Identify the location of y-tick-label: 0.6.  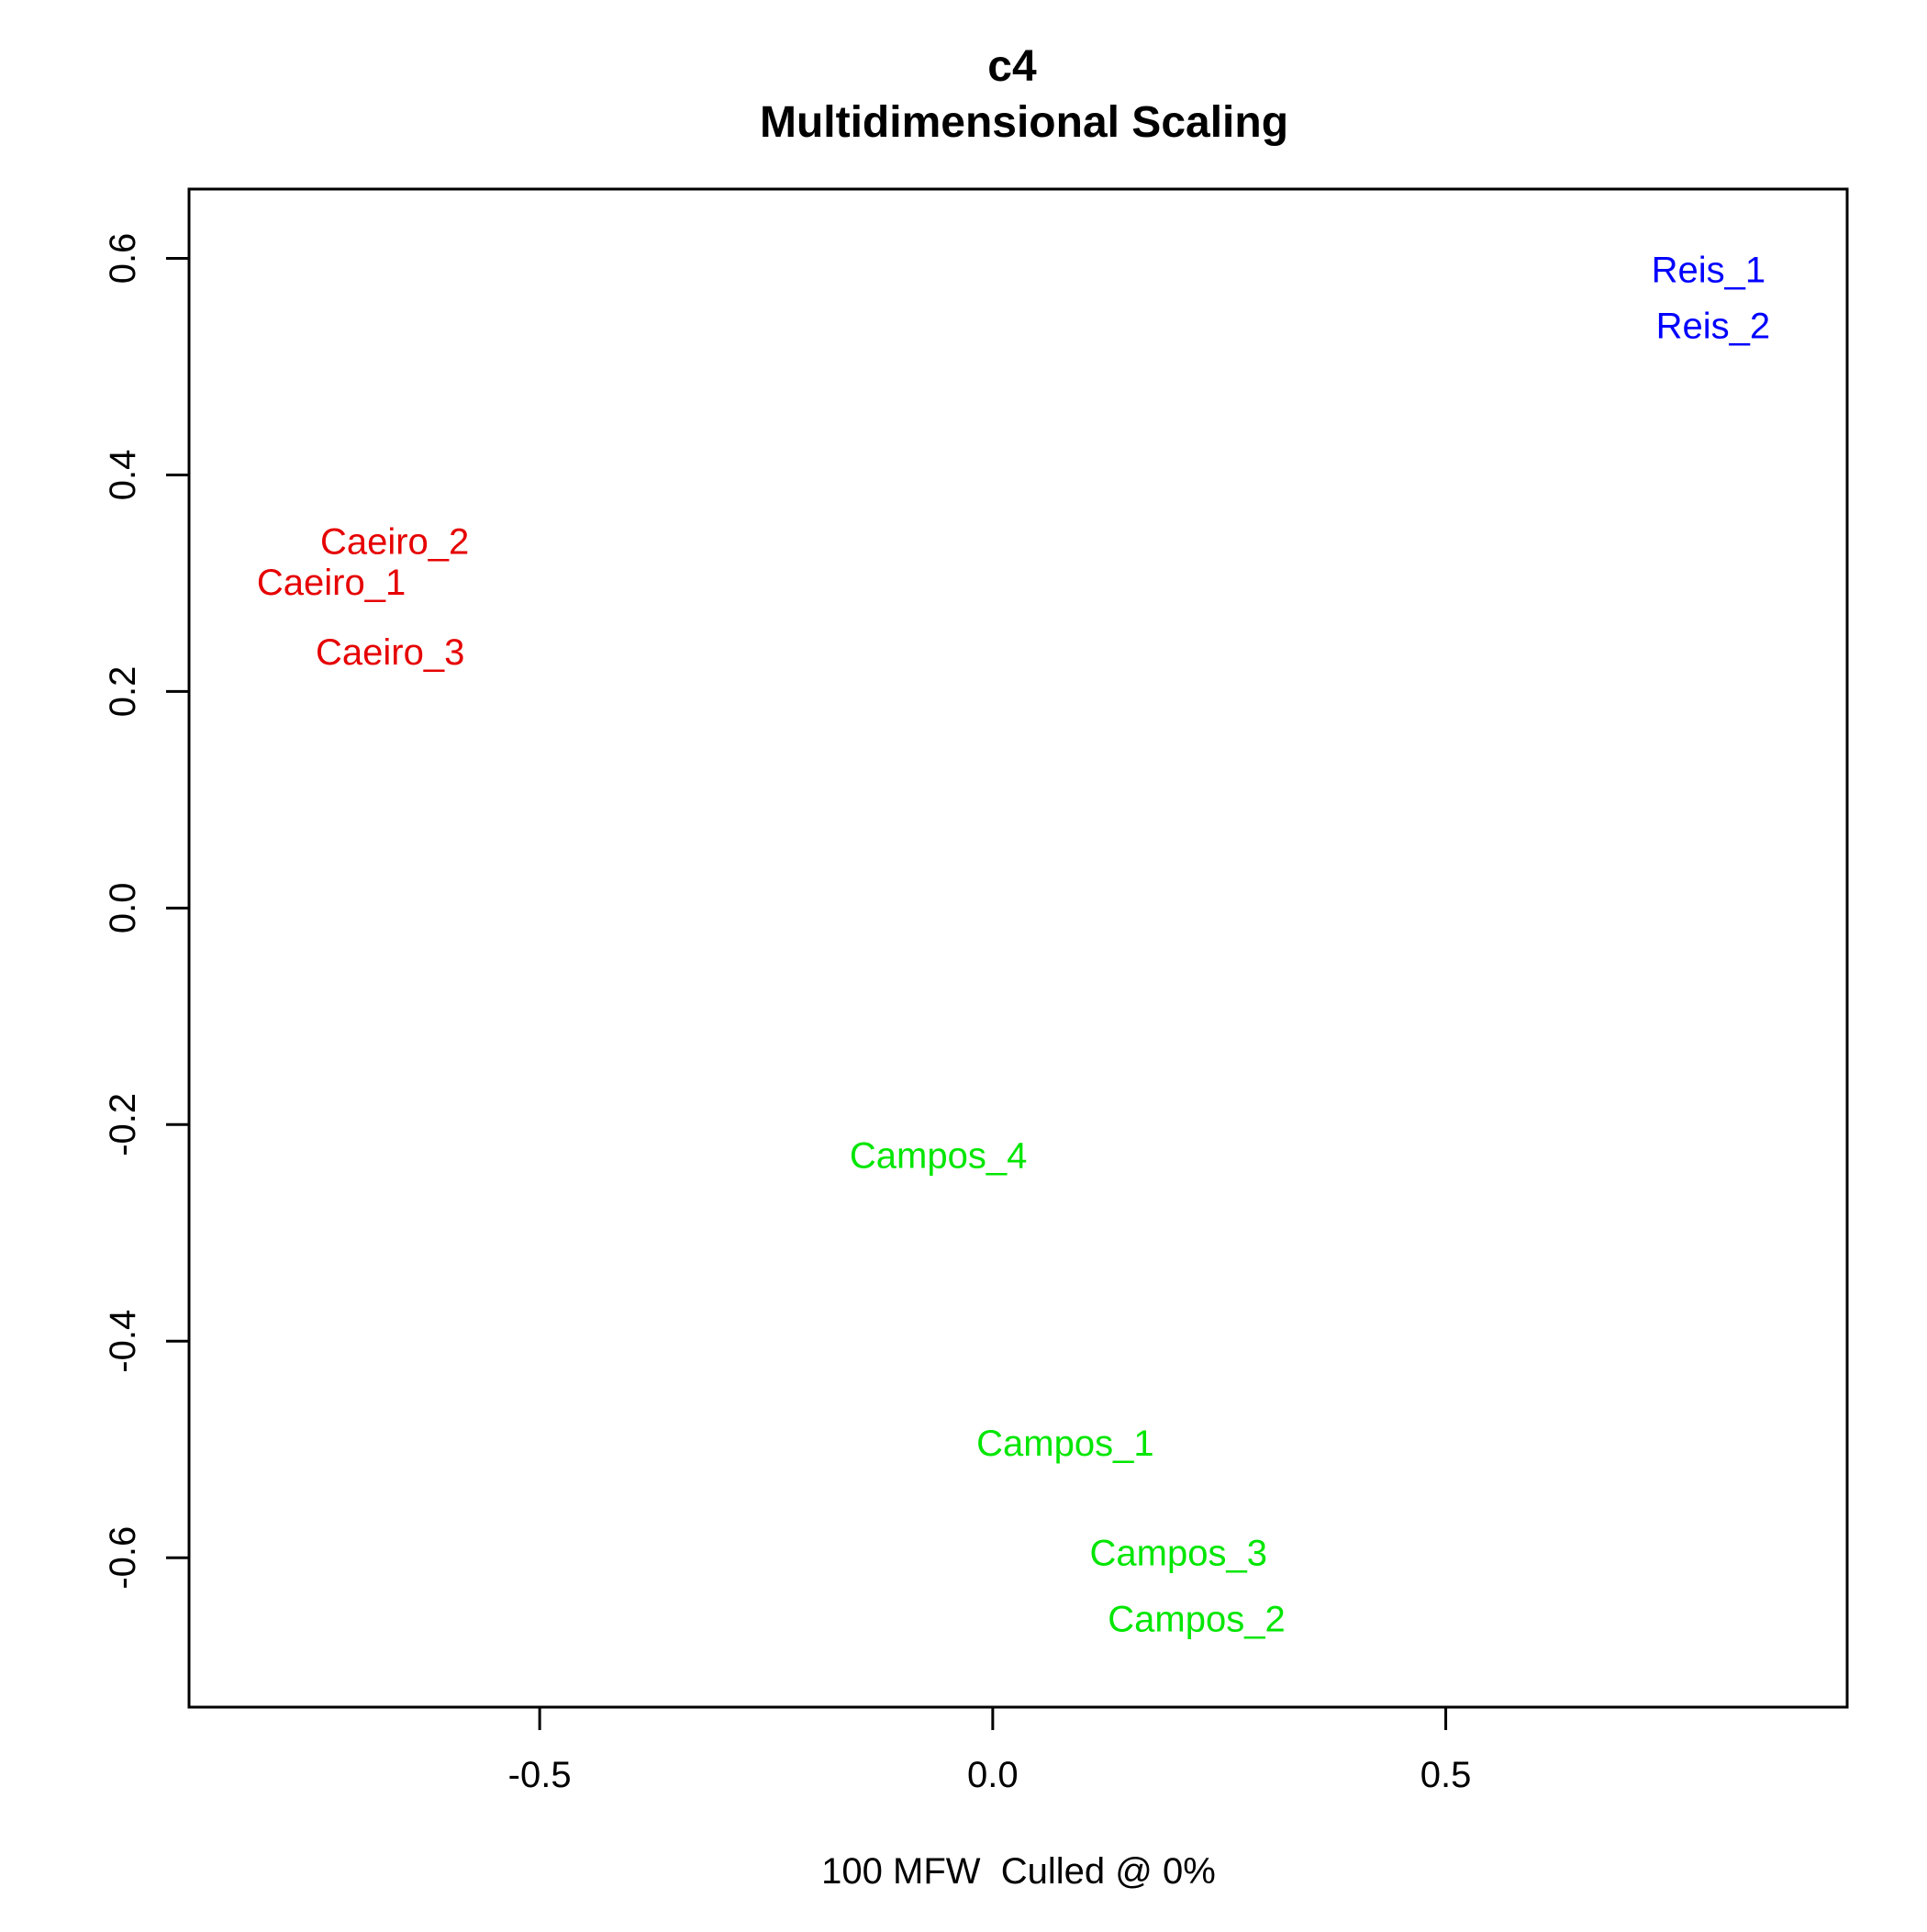
(123, 259).